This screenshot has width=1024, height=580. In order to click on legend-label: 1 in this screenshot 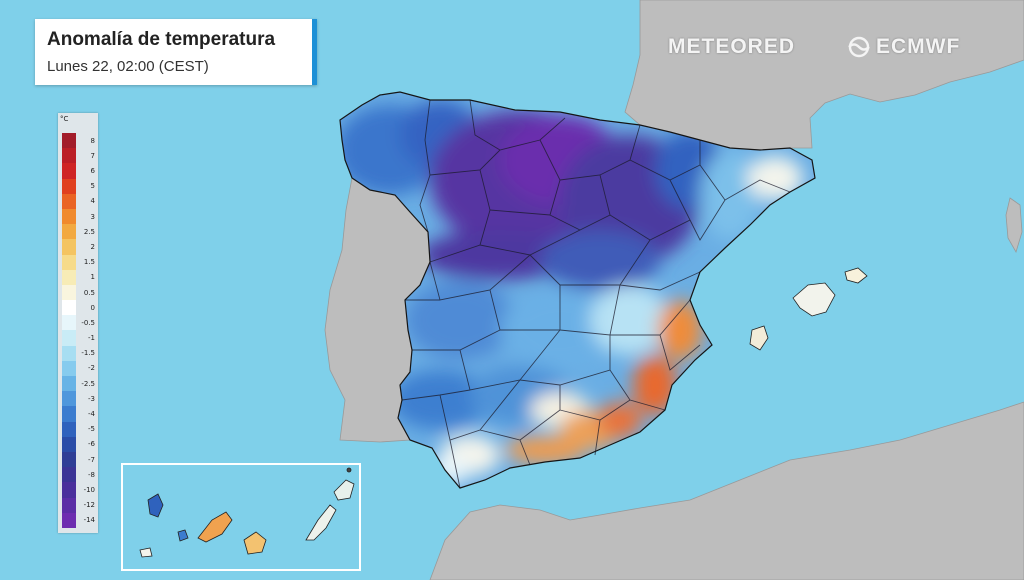, I will do `click(92, 277)`.